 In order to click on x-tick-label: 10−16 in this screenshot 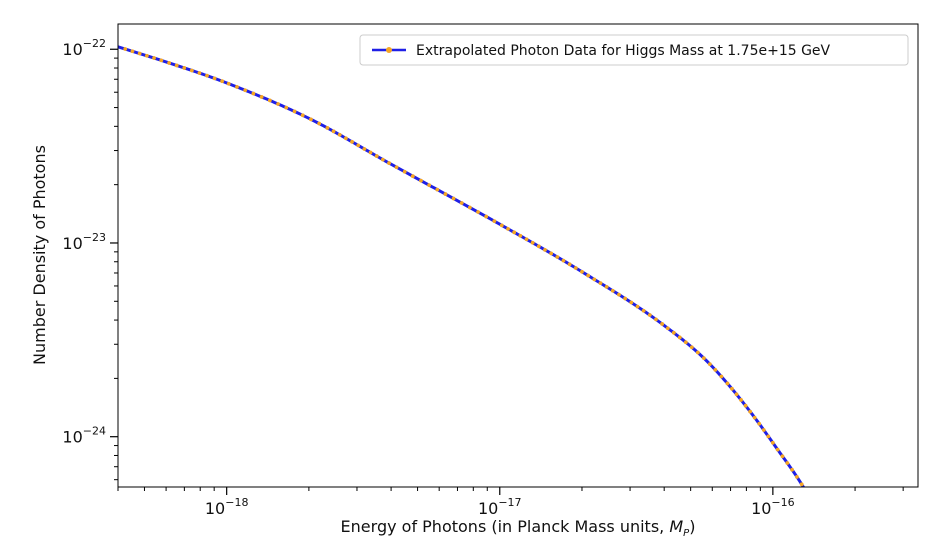, I will do `click(773, 507)`.